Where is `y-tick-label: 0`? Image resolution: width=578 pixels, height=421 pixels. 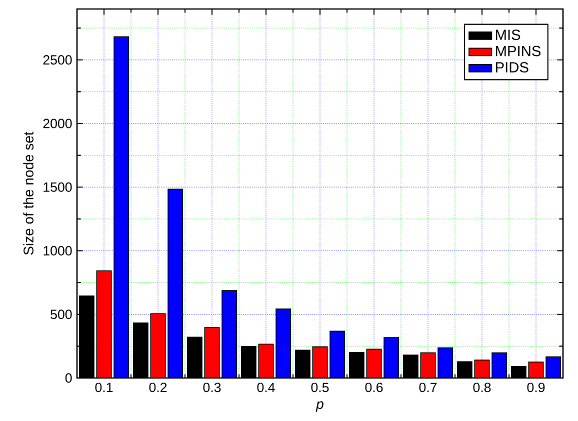
y-tick-label: 0 is located at coordinates (68, 378).